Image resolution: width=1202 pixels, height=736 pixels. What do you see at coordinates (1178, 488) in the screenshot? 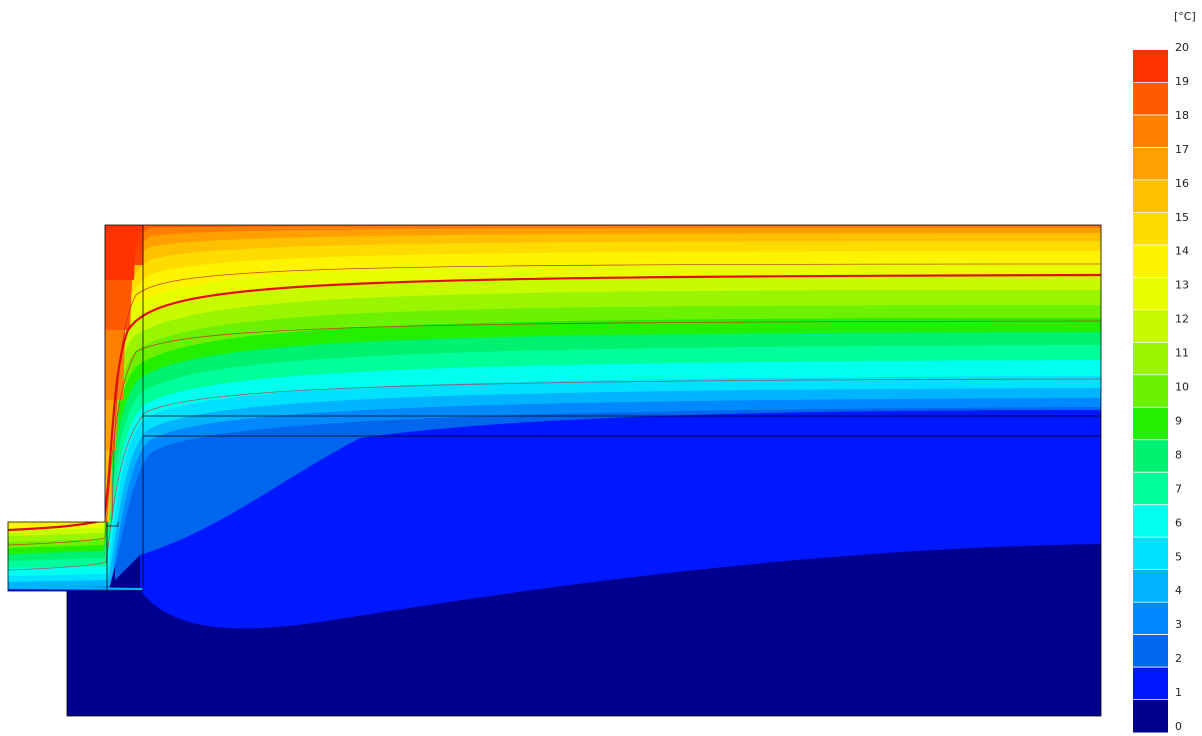
I see `legend-tick-7: 7` at bounding box center [1178, 488].